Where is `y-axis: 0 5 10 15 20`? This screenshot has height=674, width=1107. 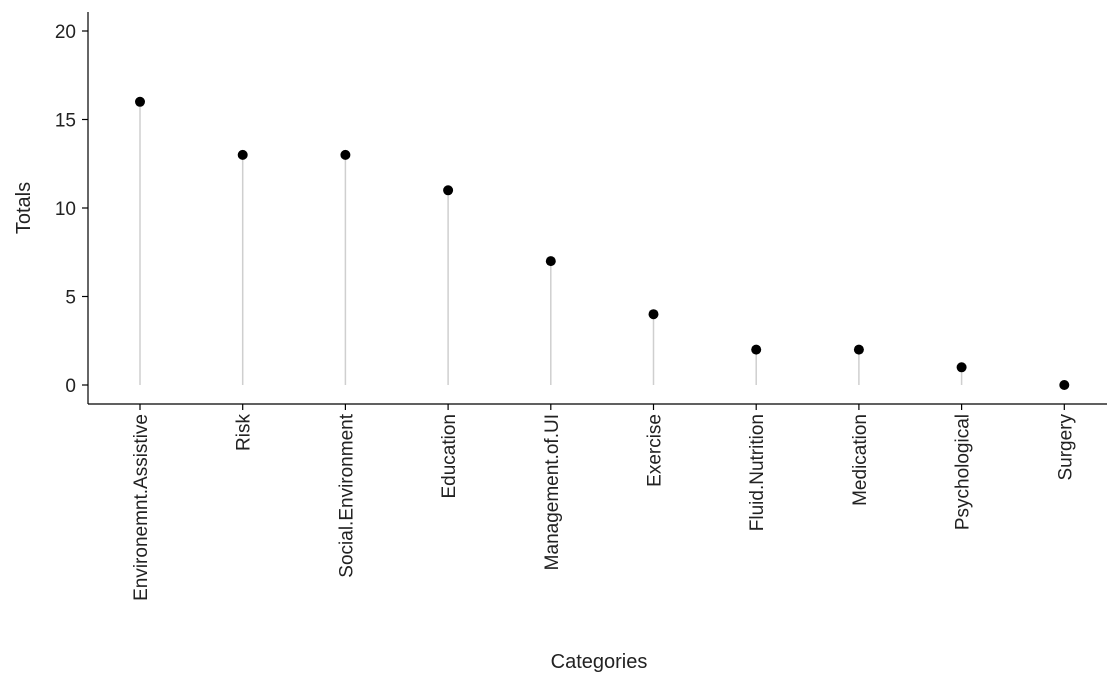
y-axis: 0 5 10 15 20 is located at coordinates (72, 208).